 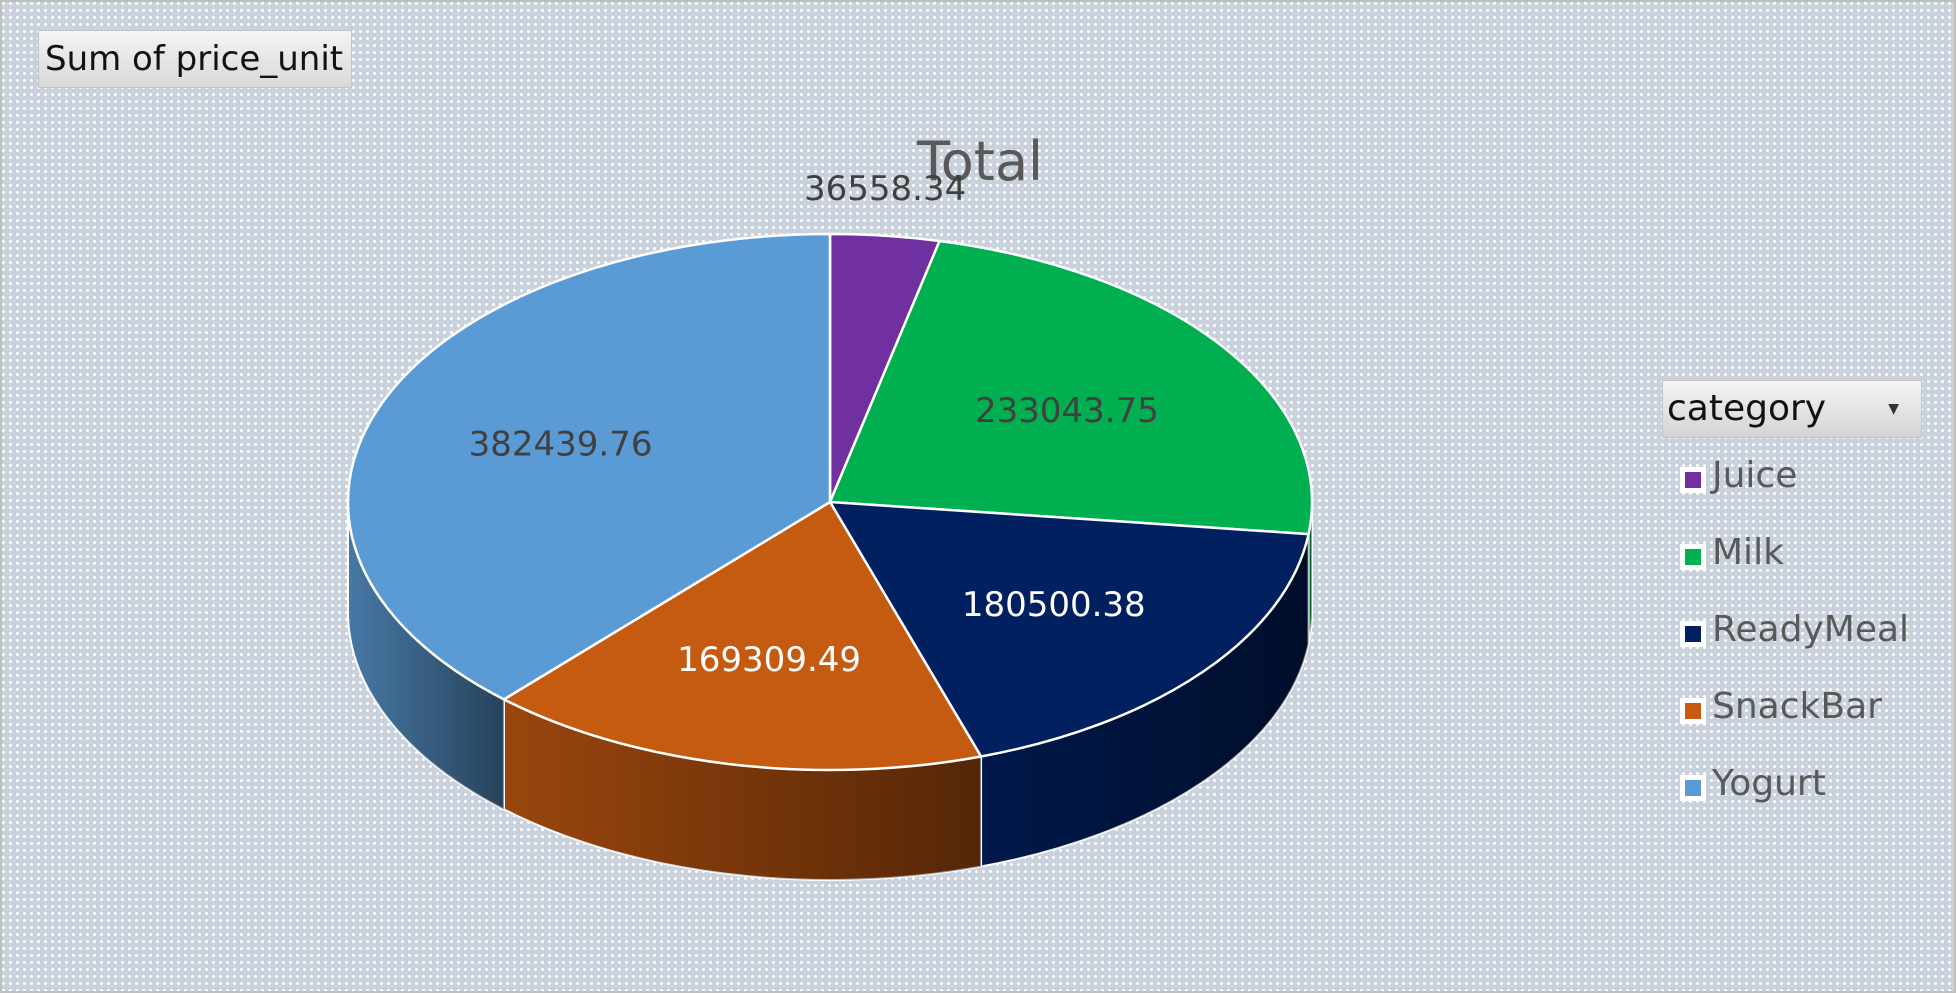 I want to click on legend-label: Yogurt, so click(x=1769, y=783).